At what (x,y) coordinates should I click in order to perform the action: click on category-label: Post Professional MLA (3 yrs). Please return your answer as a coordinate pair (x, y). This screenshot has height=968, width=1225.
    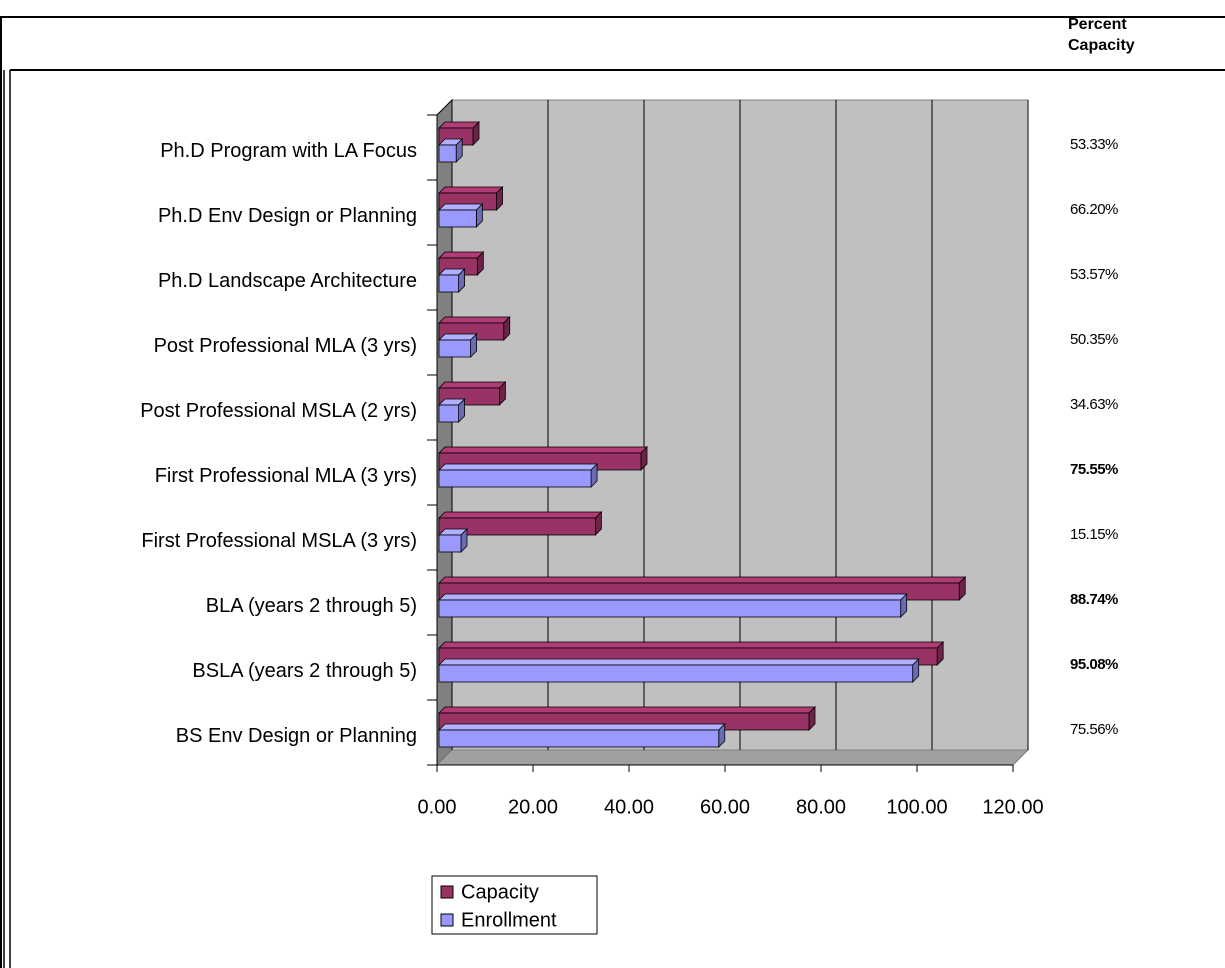
    Looking at the image, I should click on (285, 346).